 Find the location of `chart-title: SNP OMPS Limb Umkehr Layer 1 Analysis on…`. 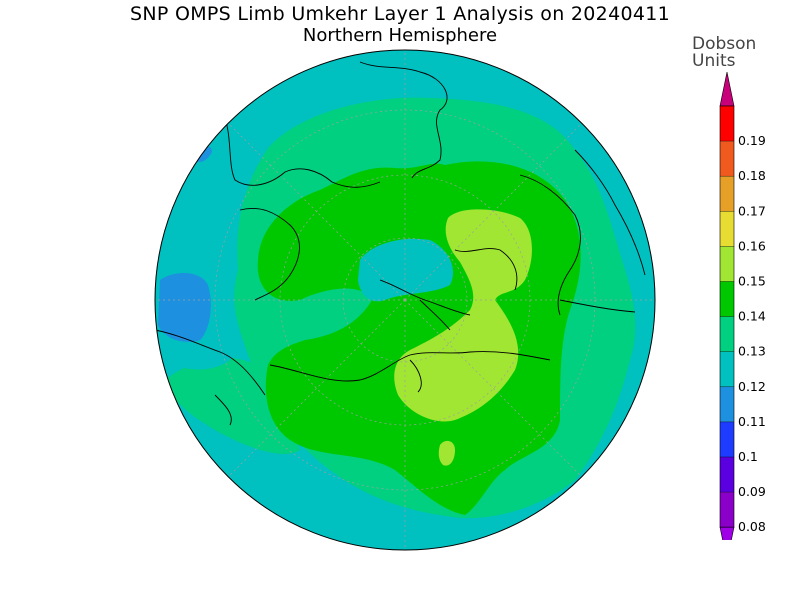

chart-title: SNP OMPS Limb Umkehr Layer 1 Analysis on… is located at coordinates (400, 14).